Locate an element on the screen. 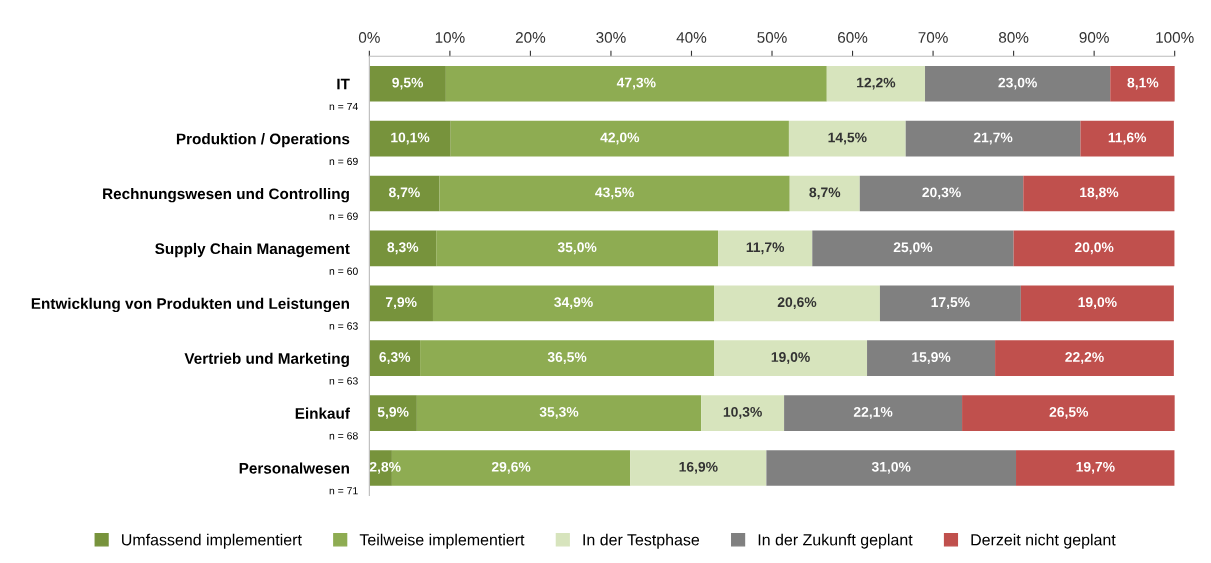  data-label: 29,6% is located at coordinates (511, 467).